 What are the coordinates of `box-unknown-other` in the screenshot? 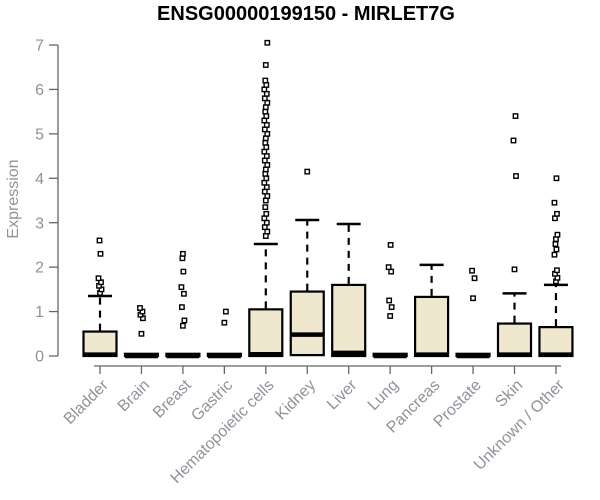 It's located at (556, 342).